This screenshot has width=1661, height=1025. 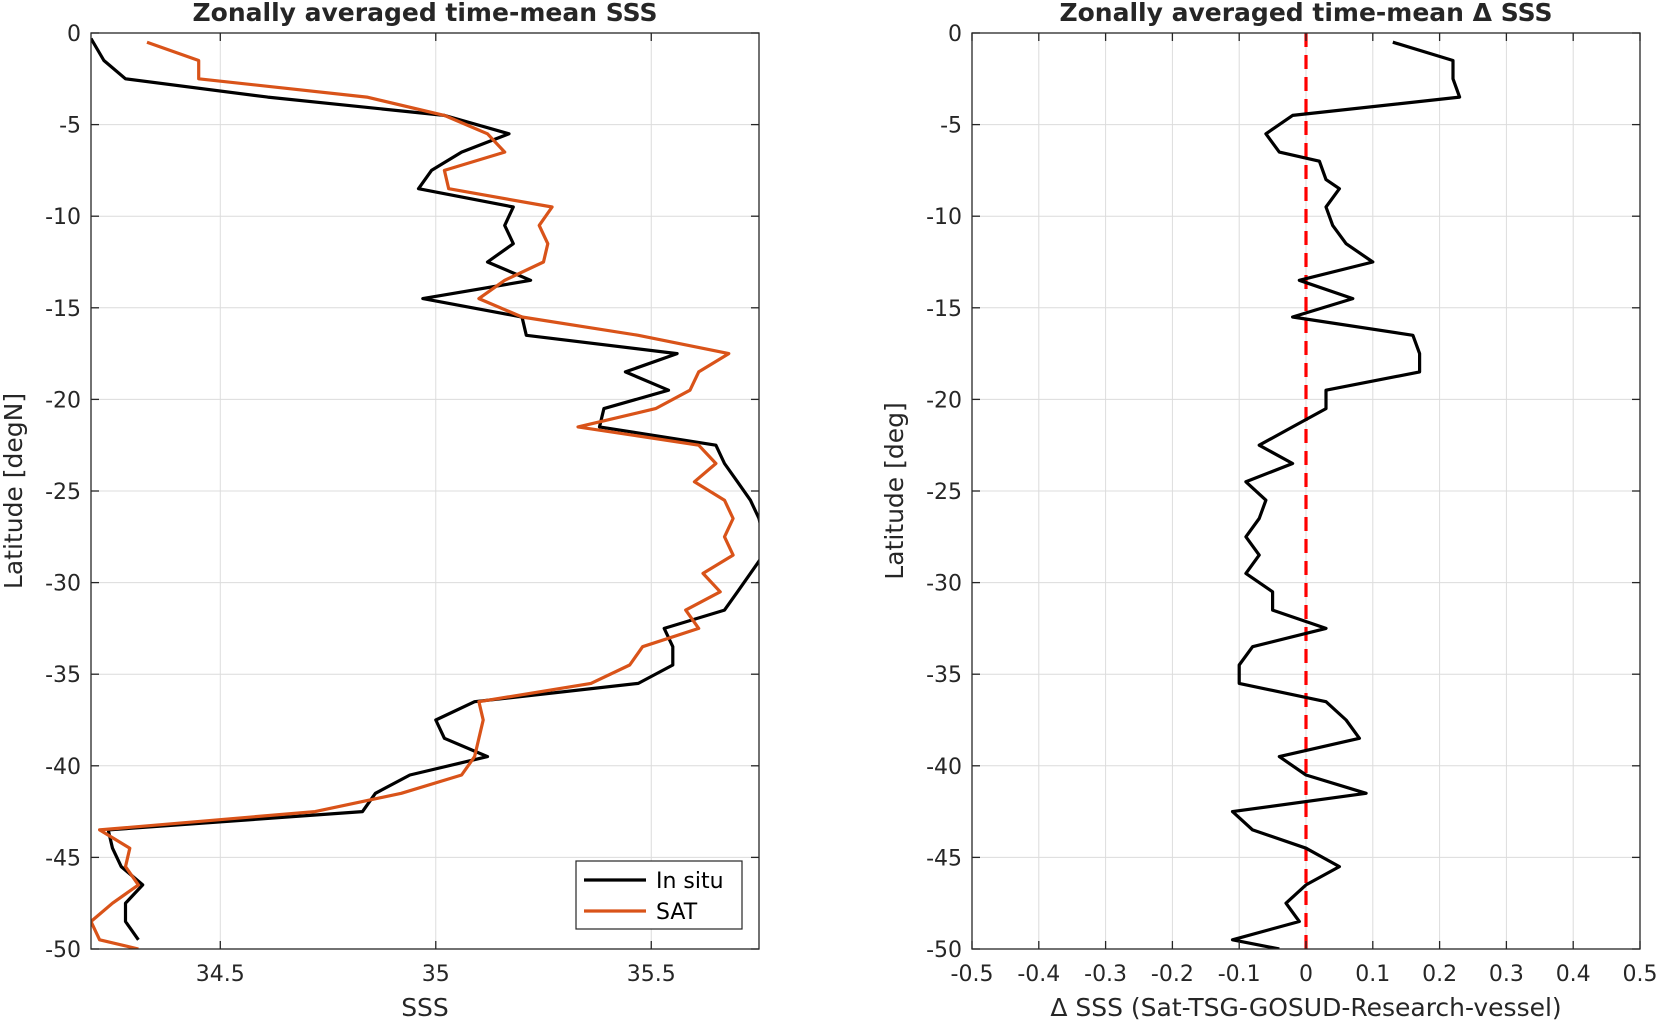 I want to click on delta-sss-xtick-label: 0.5, so click(x=1640, y=974).